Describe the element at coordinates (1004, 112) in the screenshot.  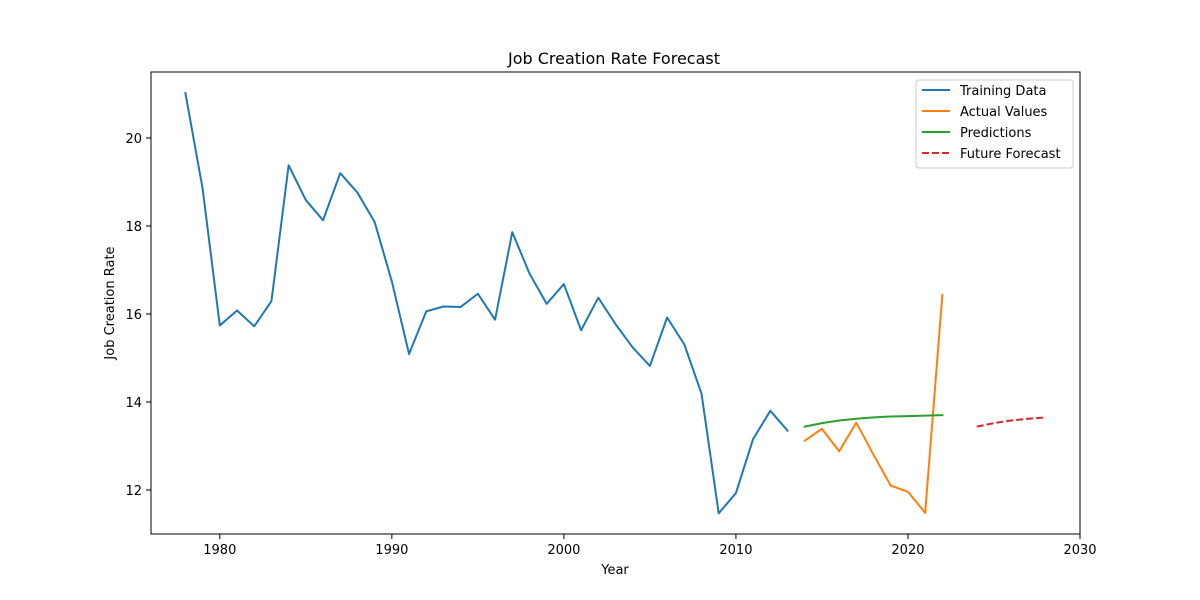
I see `legend-label-1: Actual Values` at that location.